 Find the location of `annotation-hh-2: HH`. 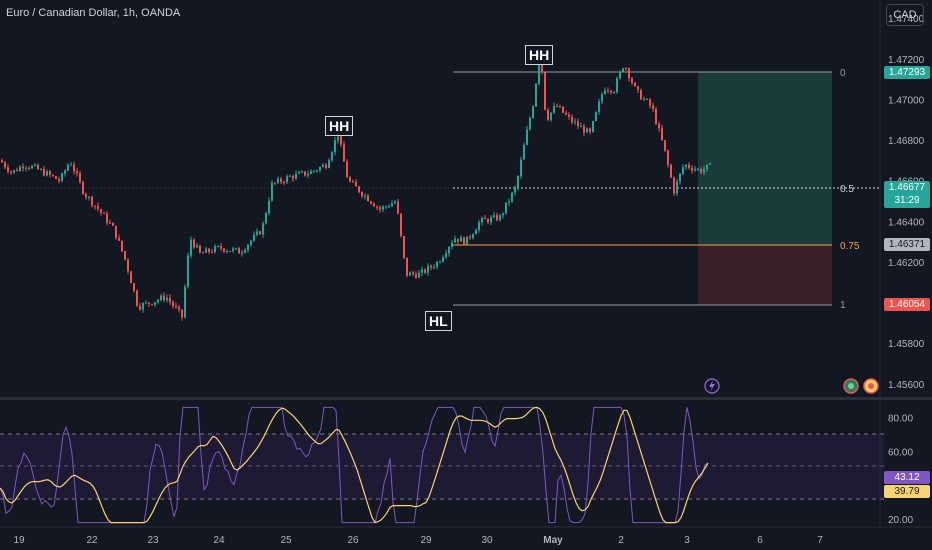

annotation-hh-2: HH is located at coordinates (539, 55).